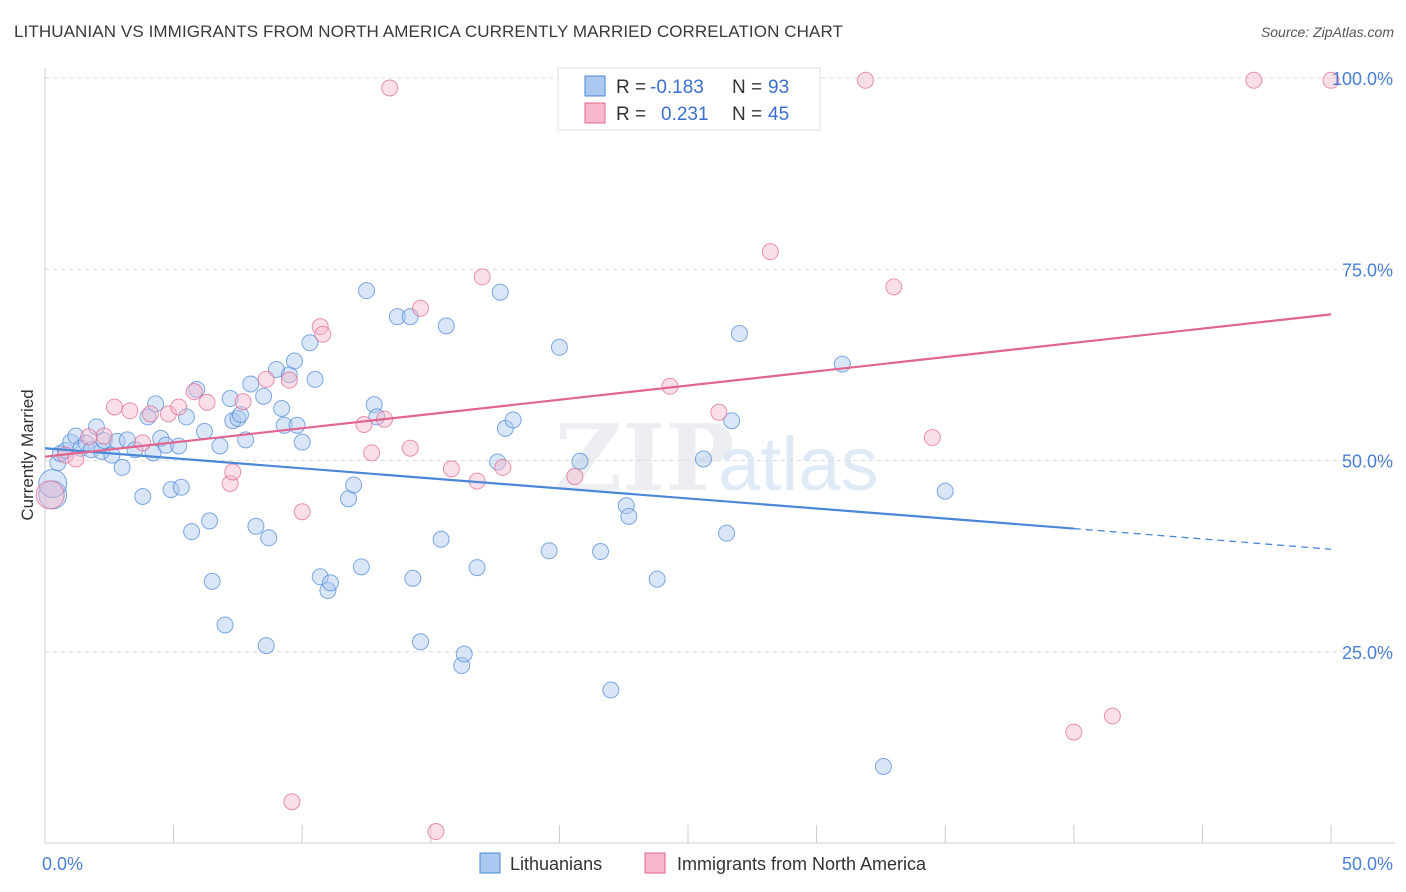  I want to click on legend-r-label-1: R =, so click(631, 87).